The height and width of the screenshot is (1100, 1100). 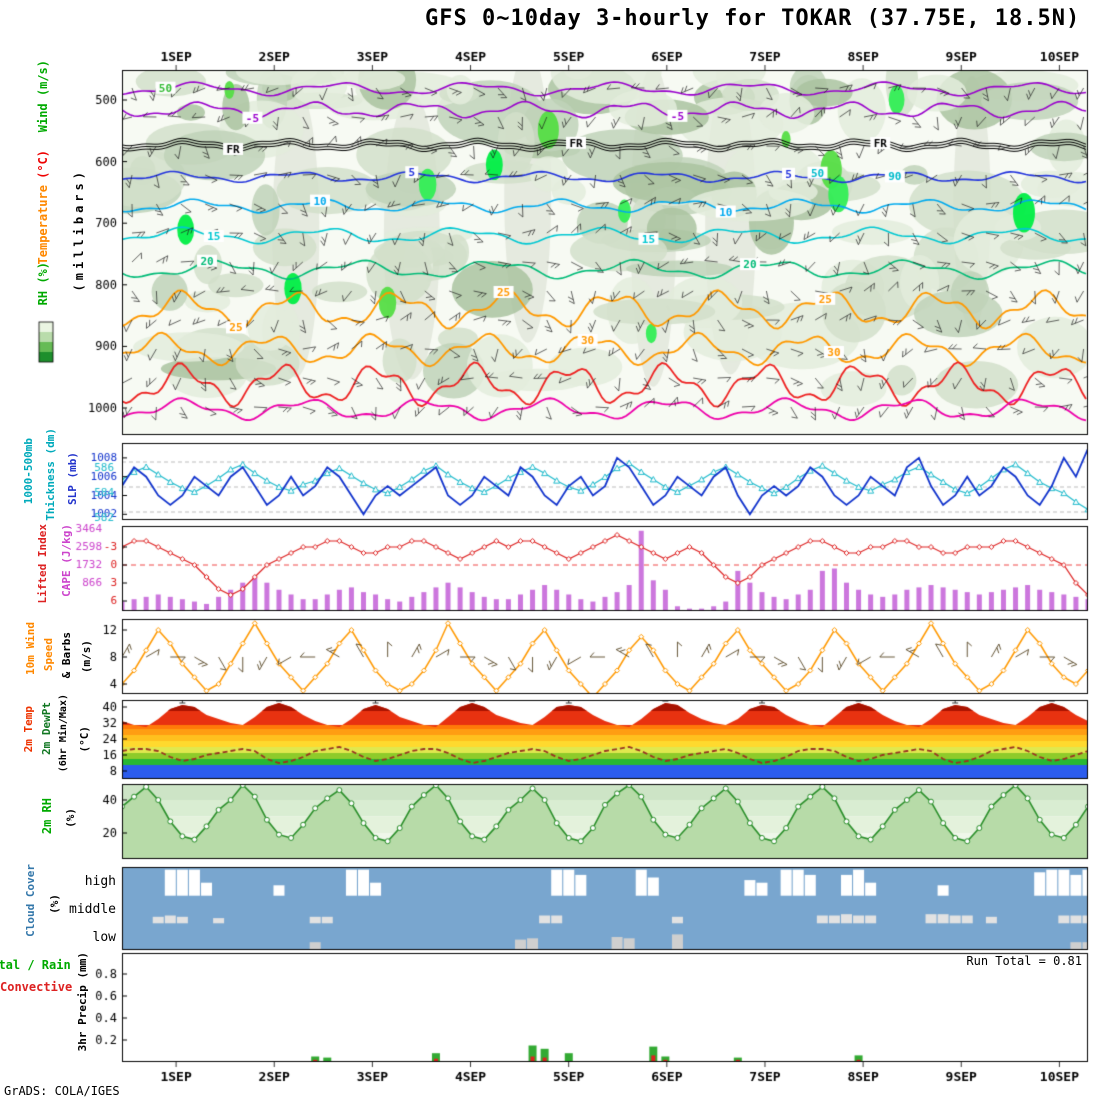 I want to click on side-label-rh2m-axis-label: 2m RH, so click(x=47, y=816).